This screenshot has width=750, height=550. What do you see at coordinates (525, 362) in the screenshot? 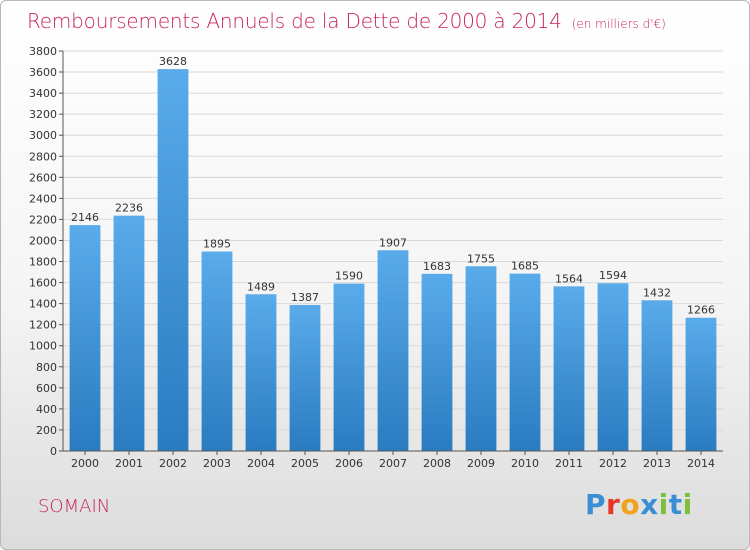
I see `bar-2010` at bounding box center [525, 362].